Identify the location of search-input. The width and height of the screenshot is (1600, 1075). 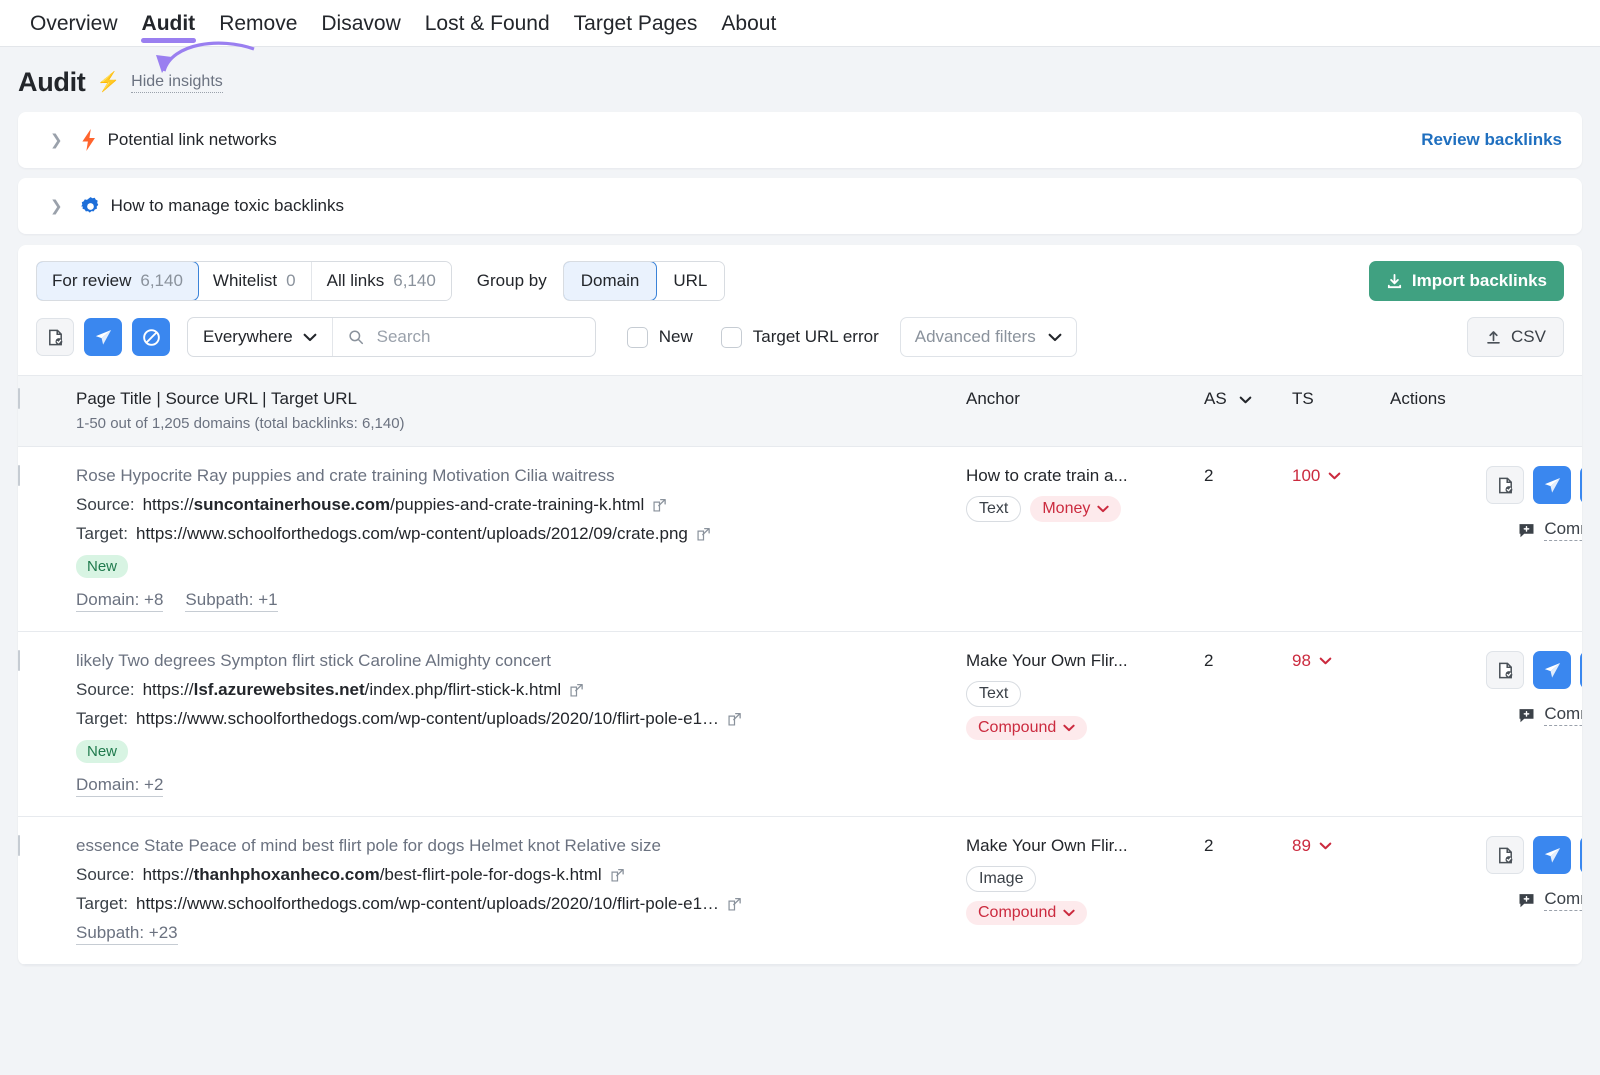
(477, 337).